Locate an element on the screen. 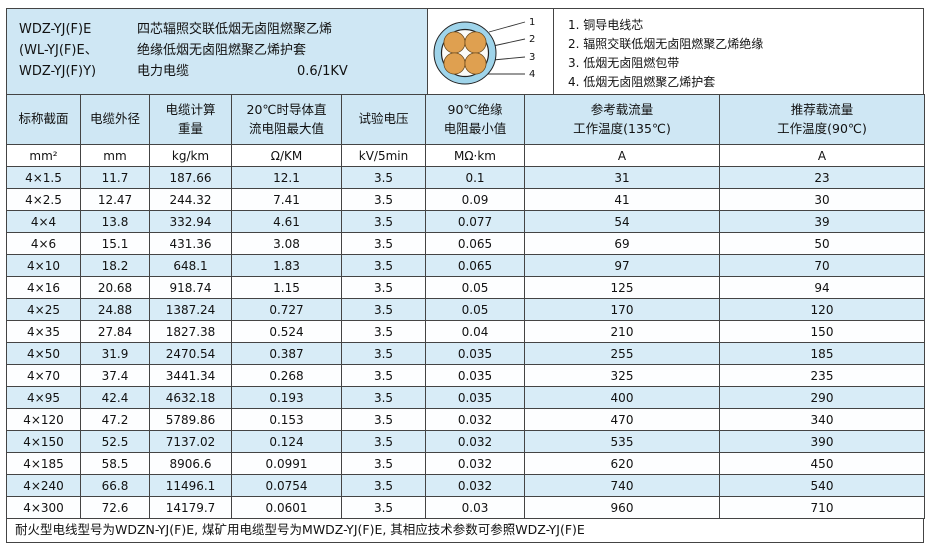  table-cell: 340 is located at coordinates (822, 419).